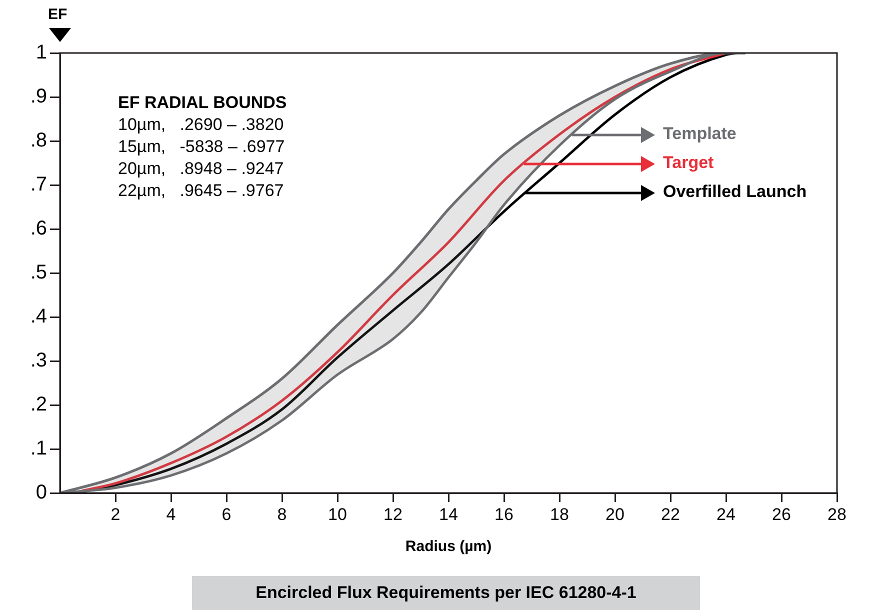 The image size is (869, 610). I want to click on x-tick-label: 12, so click(393, 514).